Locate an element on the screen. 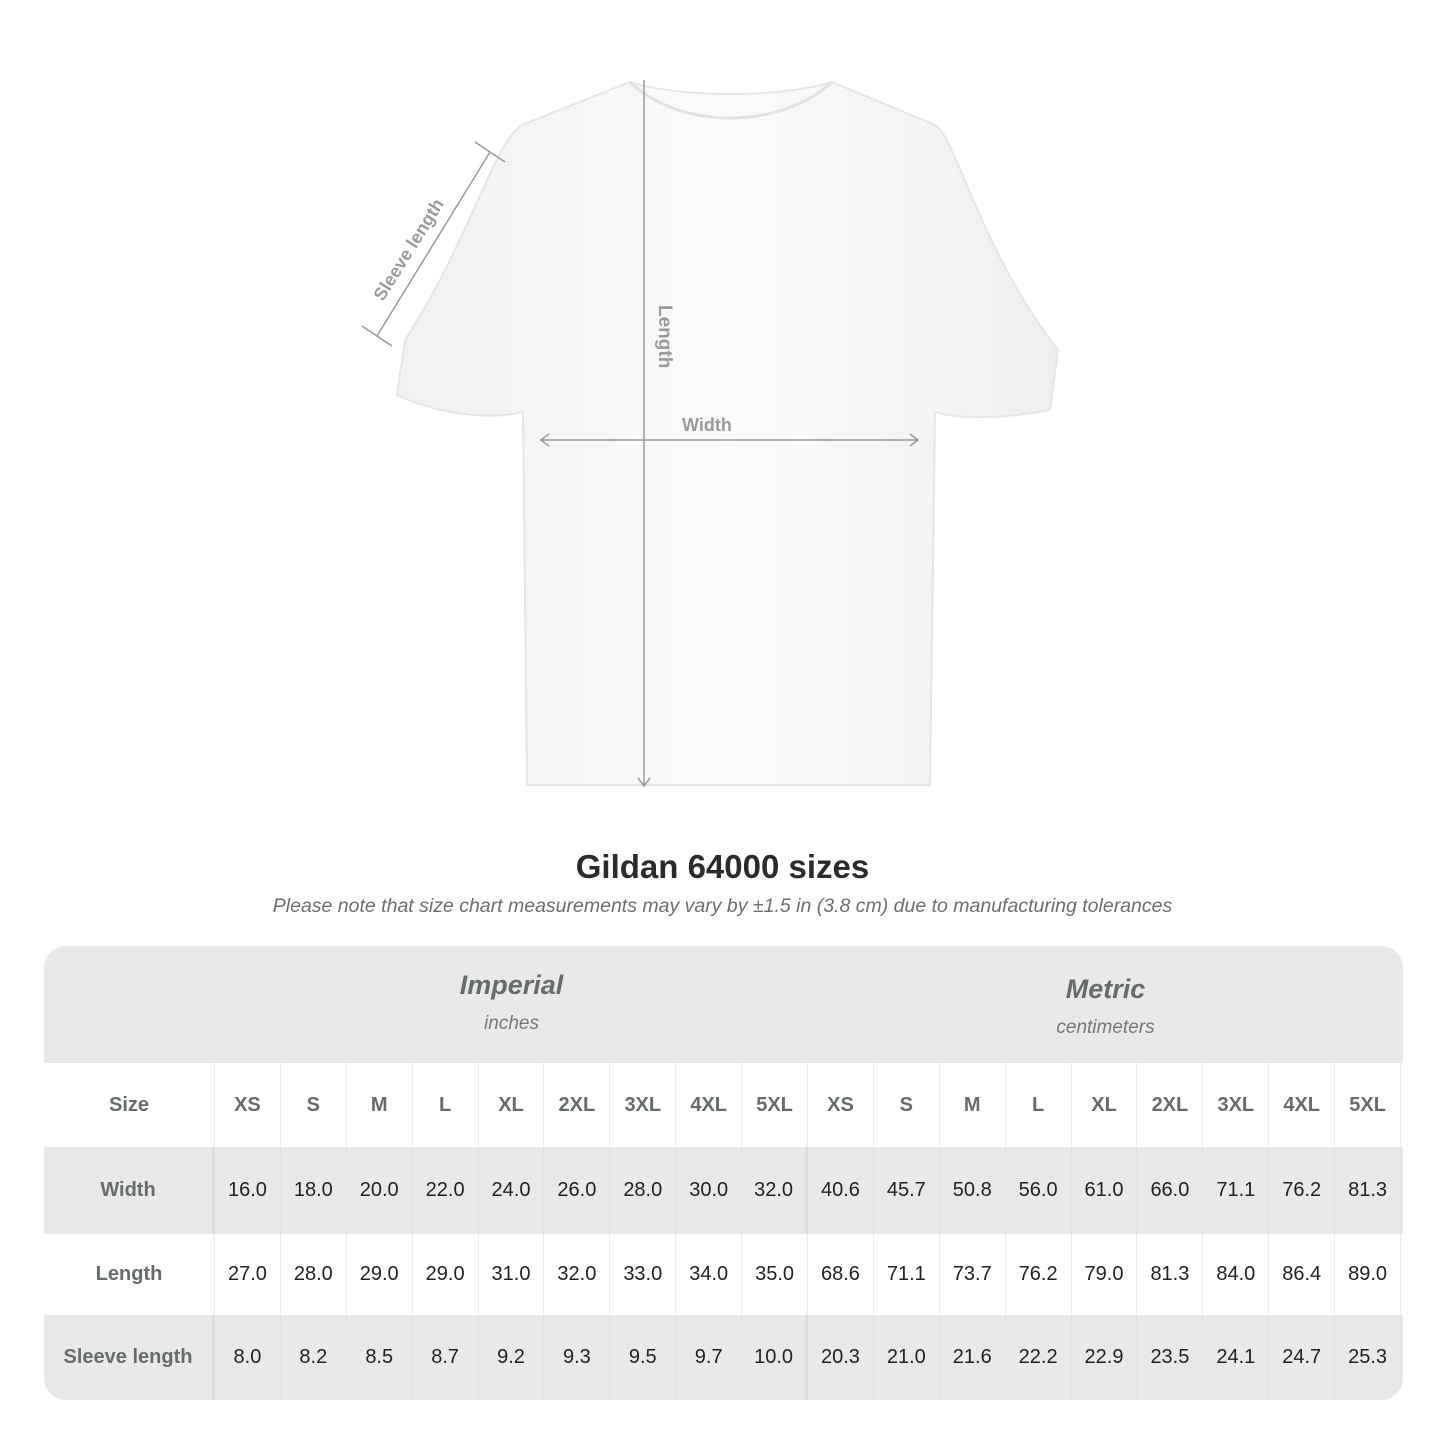 This screenshot has height=1445, width=1445. metric-header: Metric centimeters is located at coordinates (1105, 1032).